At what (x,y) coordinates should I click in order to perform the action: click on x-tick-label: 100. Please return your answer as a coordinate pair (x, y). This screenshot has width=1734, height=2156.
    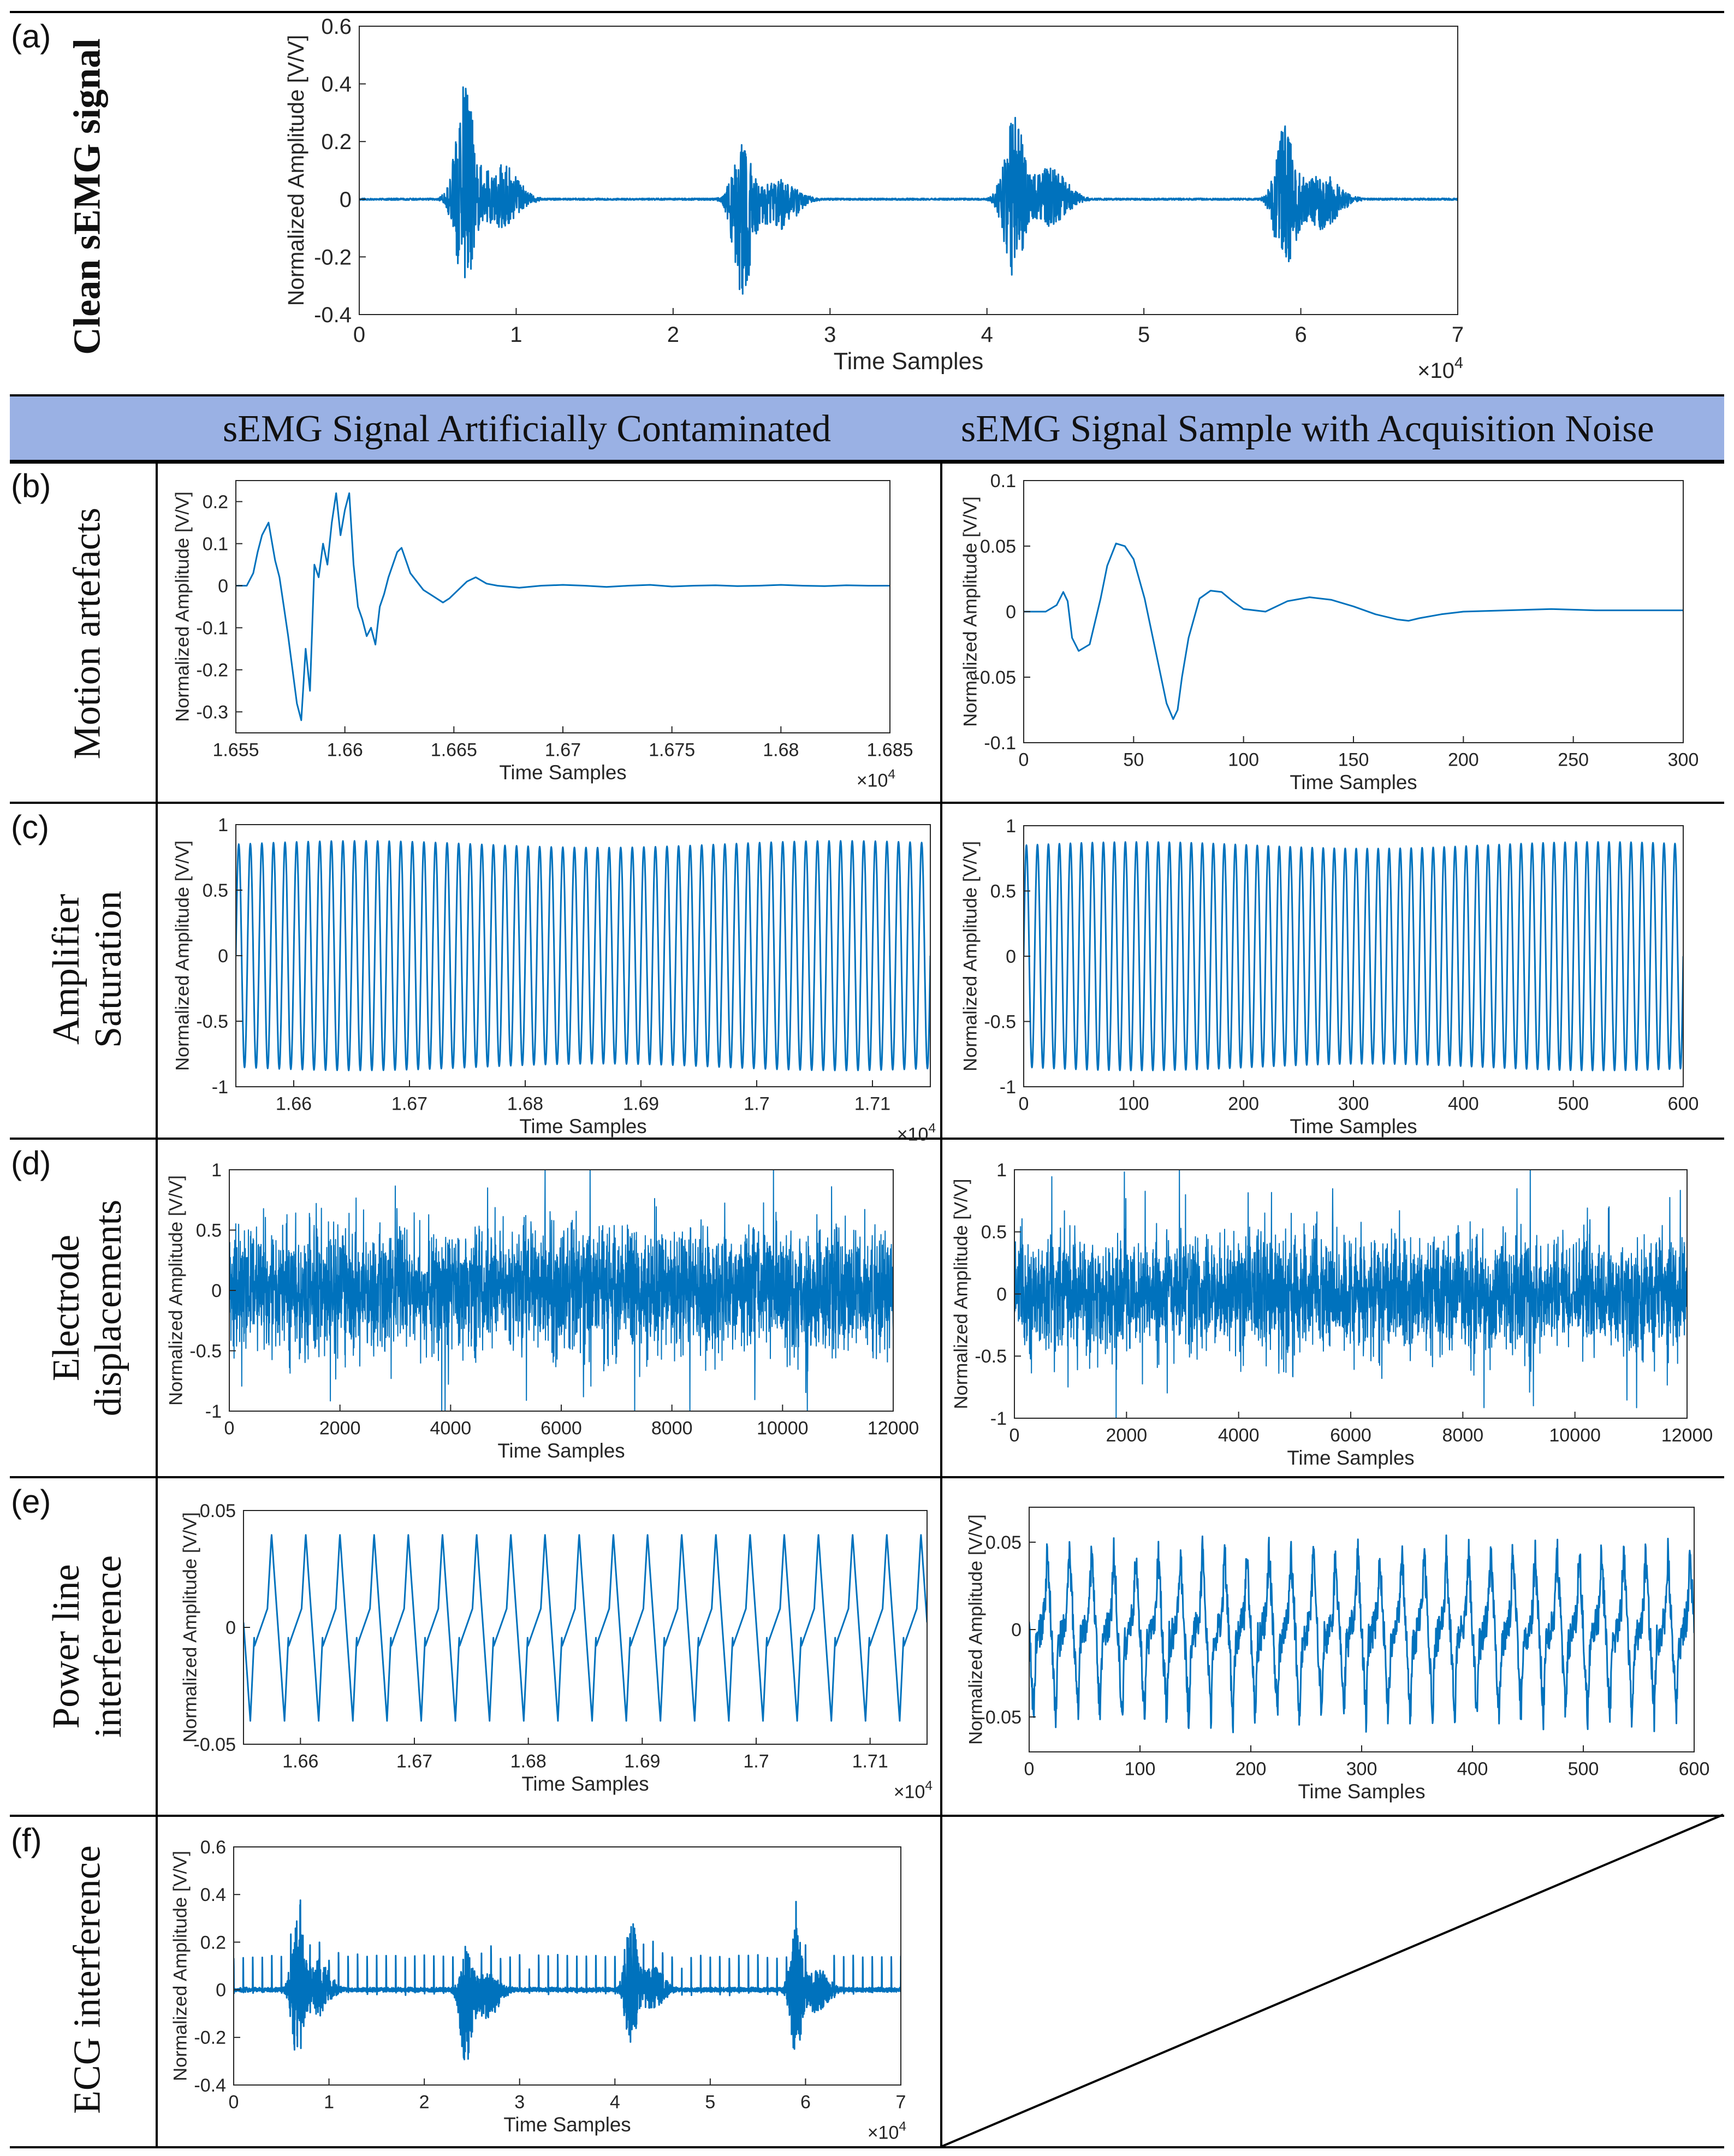
    Looking at the image, I should click on (1244, 761).